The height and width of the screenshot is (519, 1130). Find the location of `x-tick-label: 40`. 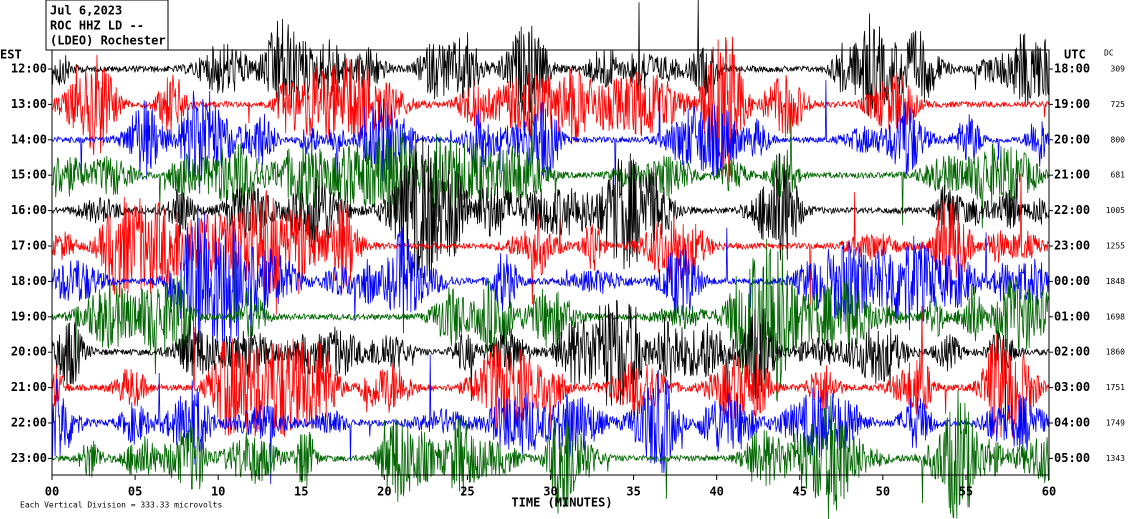

x-tick-label: 40 is located at coordinates (716, 492).